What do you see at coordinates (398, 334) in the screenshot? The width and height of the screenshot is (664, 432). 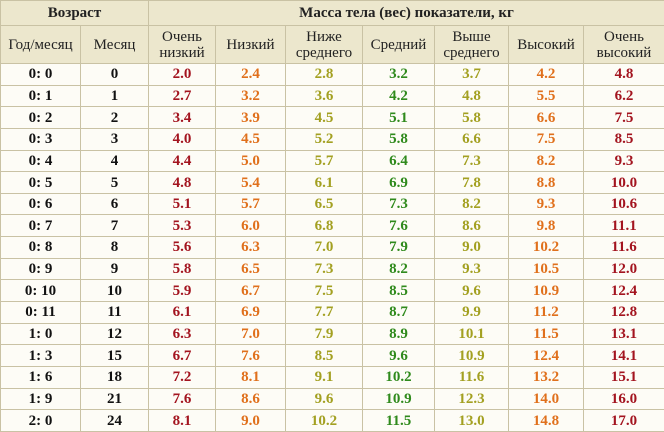 I see `weight-cell: 8.9` at bounding box center [398, 334].